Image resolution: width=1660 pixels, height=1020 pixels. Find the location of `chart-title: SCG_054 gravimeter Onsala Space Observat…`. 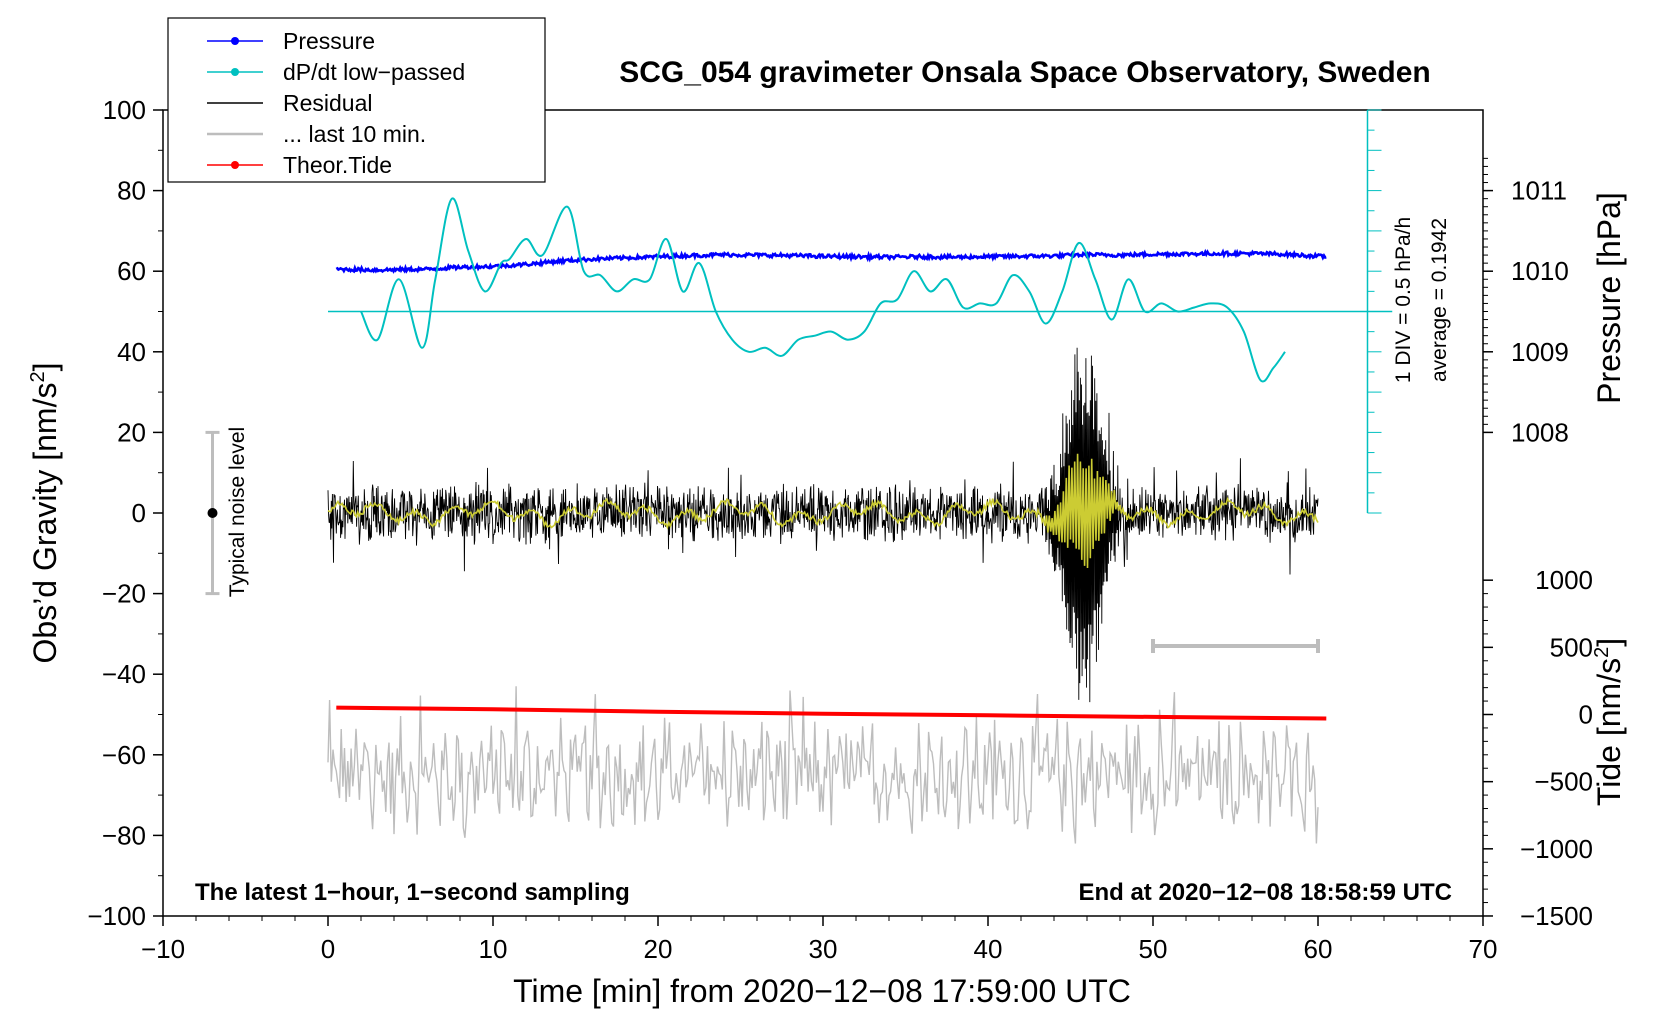

chart-title: SCG_054 gravimeter Onsala Space Observat… is located at coordinates (1025, 72).